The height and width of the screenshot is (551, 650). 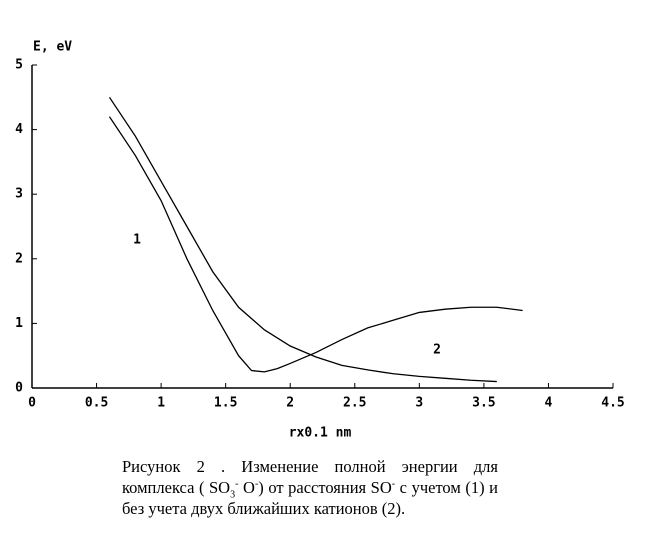 What do you see at coordinates (325, 487) in the screenshot?
I see `caption-text: ) от расстояния SO` at bounding box center [325, 487].